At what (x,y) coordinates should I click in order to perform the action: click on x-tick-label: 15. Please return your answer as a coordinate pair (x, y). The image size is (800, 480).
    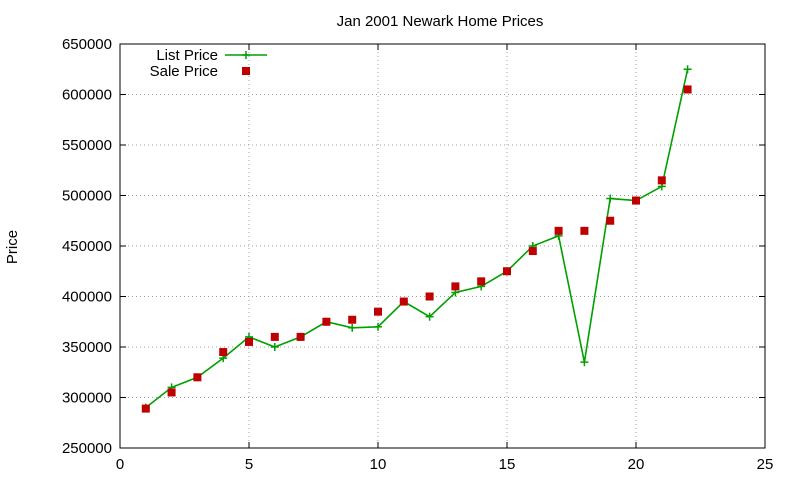
    Looking at the image, I should click on (507, 464).